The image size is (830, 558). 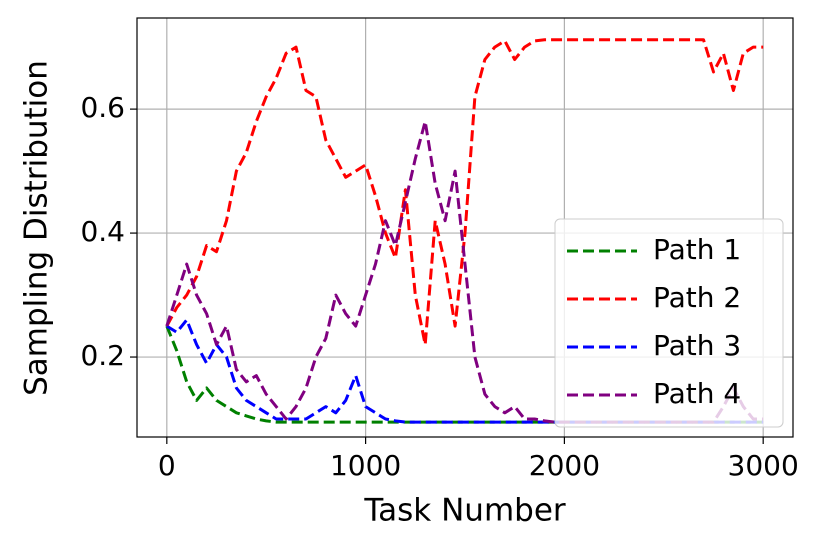 I want to click on x-tick-label: 0, so click(x=167, y=465).